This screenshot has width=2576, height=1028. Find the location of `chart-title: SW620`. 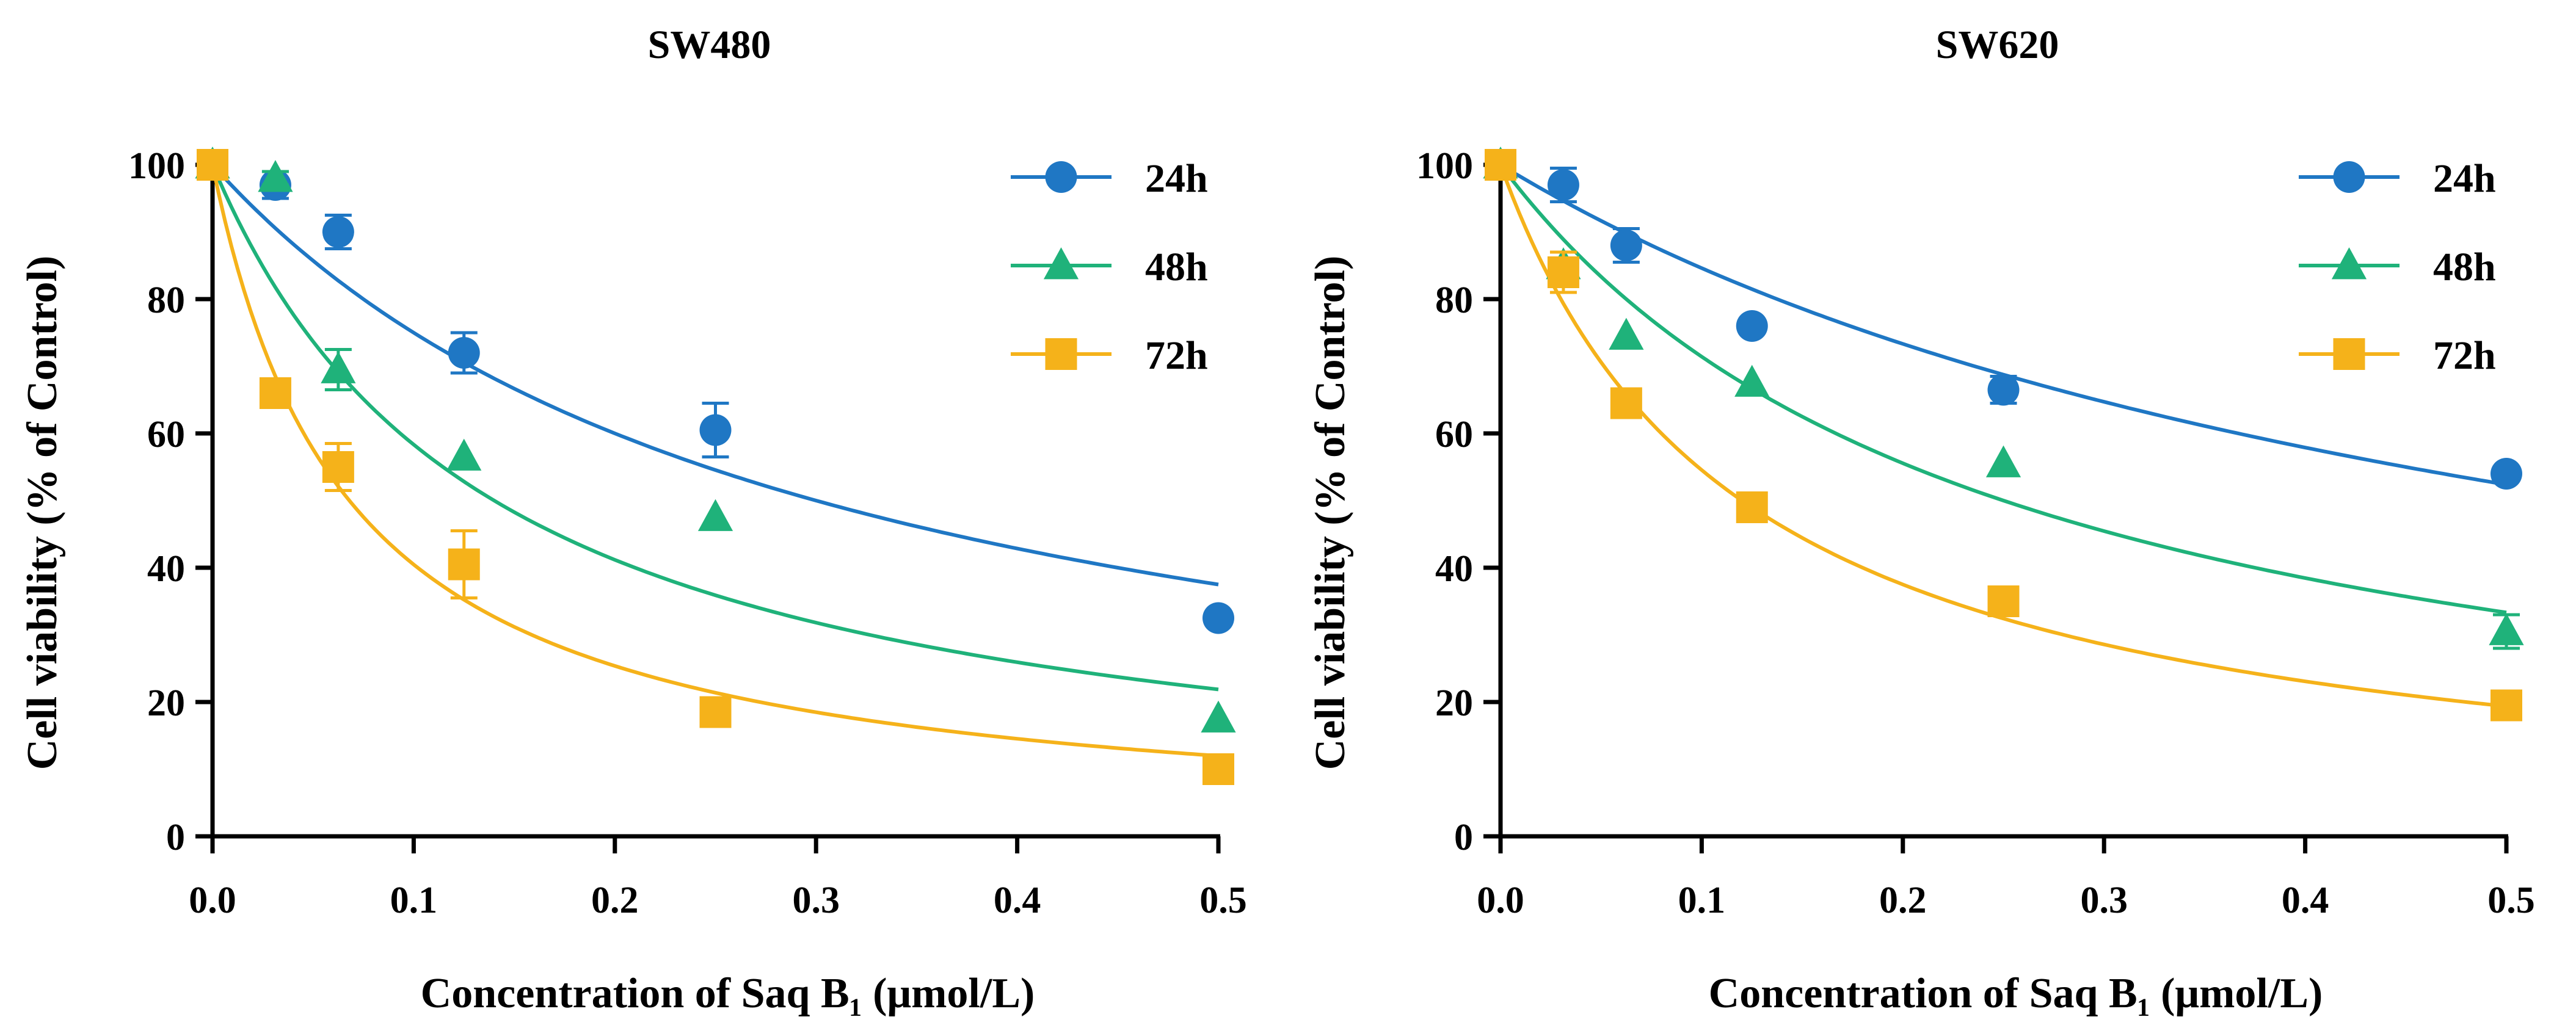

chart-title: SW620 is located at coordinates (1997, 45).